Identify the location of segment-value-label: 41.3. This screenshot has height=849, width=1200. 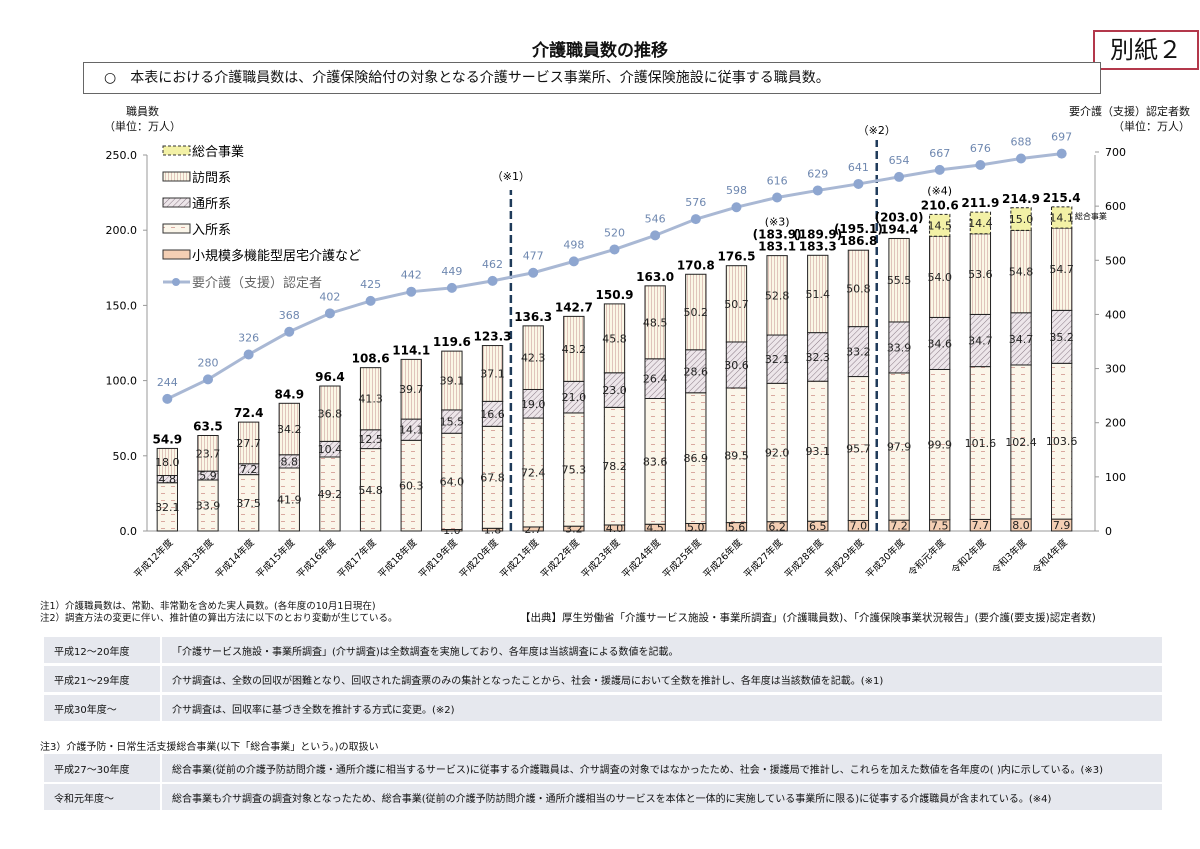
(370, 399).